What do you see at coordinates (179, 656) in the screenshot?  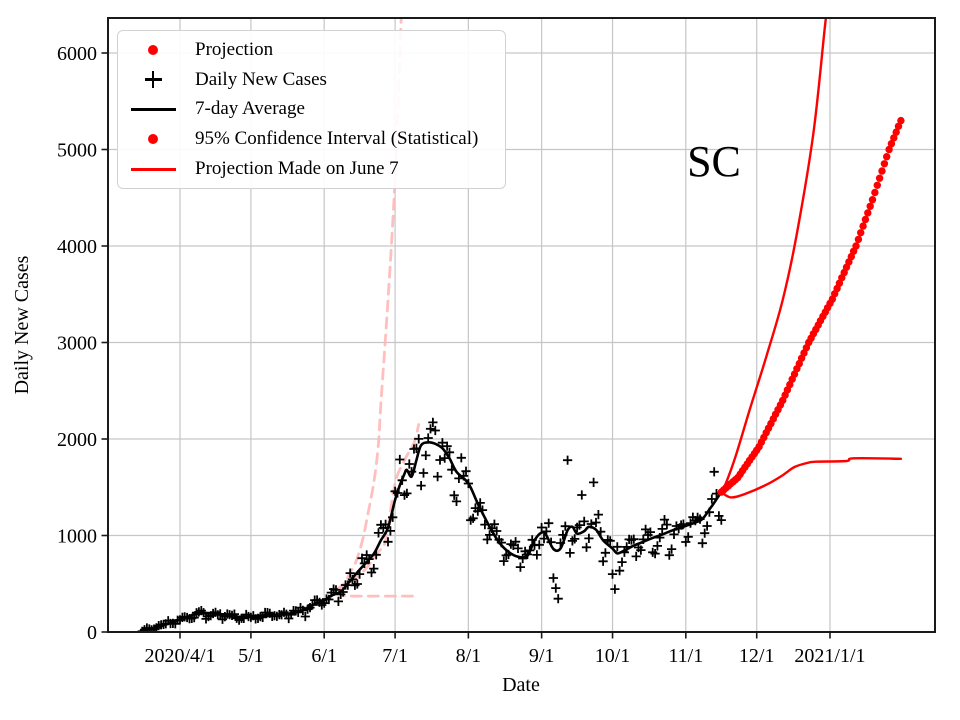 I see `x-tick-label: 2020/4/1` at bounding box center [179, 656].